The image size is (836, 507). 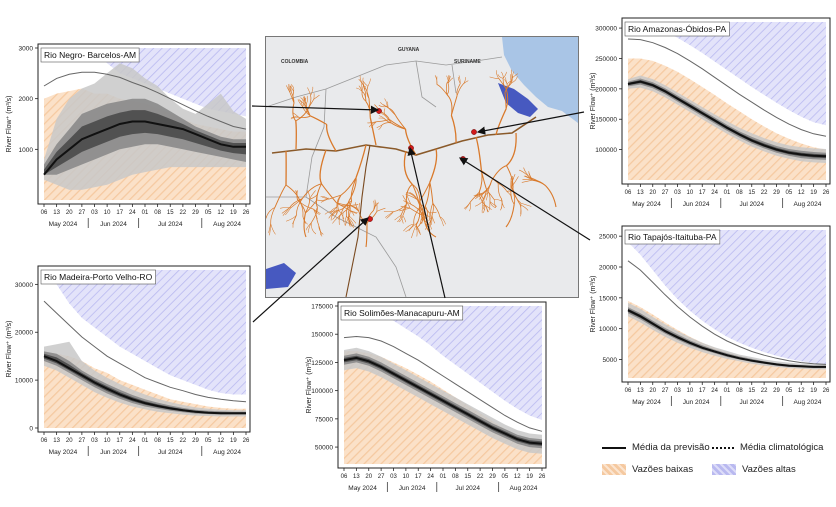 I want to click on y-tick-label: 5000, so click(x=610, y=360).